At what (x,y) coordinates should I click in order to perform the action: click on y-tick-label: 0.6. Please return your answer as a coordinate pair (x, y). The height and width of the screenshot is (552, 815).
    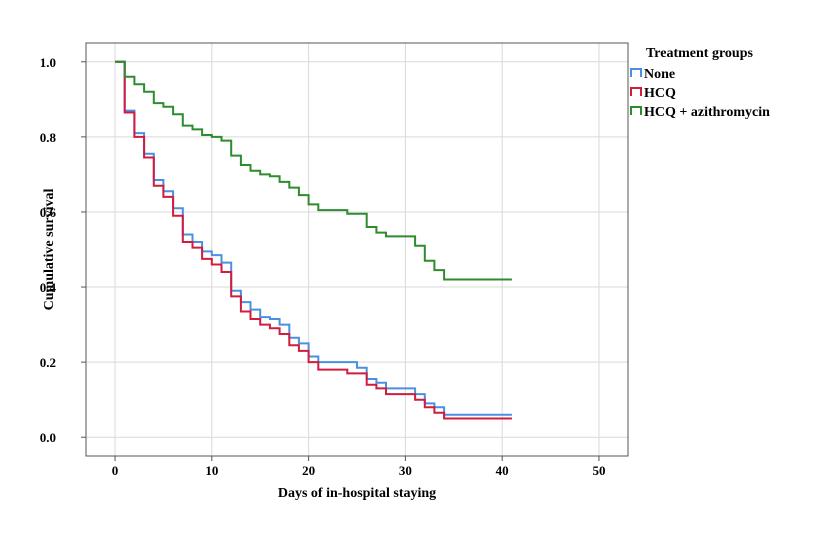
    Looking at the image, I should click on (48, 212).